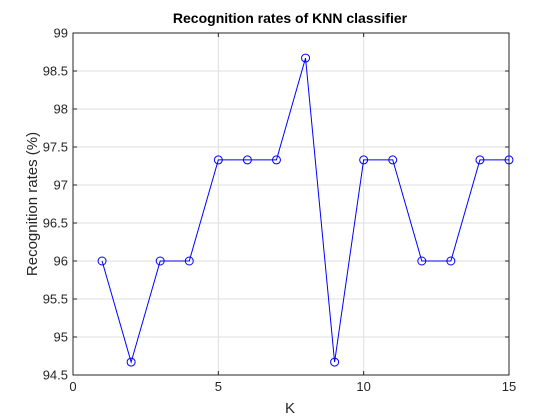 This screenshot has height=420, width=560. What do you see at coordinates (55, 375) in the screenshot?
I see `y-tick-label: 94.5` at bounding box center [55, 375].